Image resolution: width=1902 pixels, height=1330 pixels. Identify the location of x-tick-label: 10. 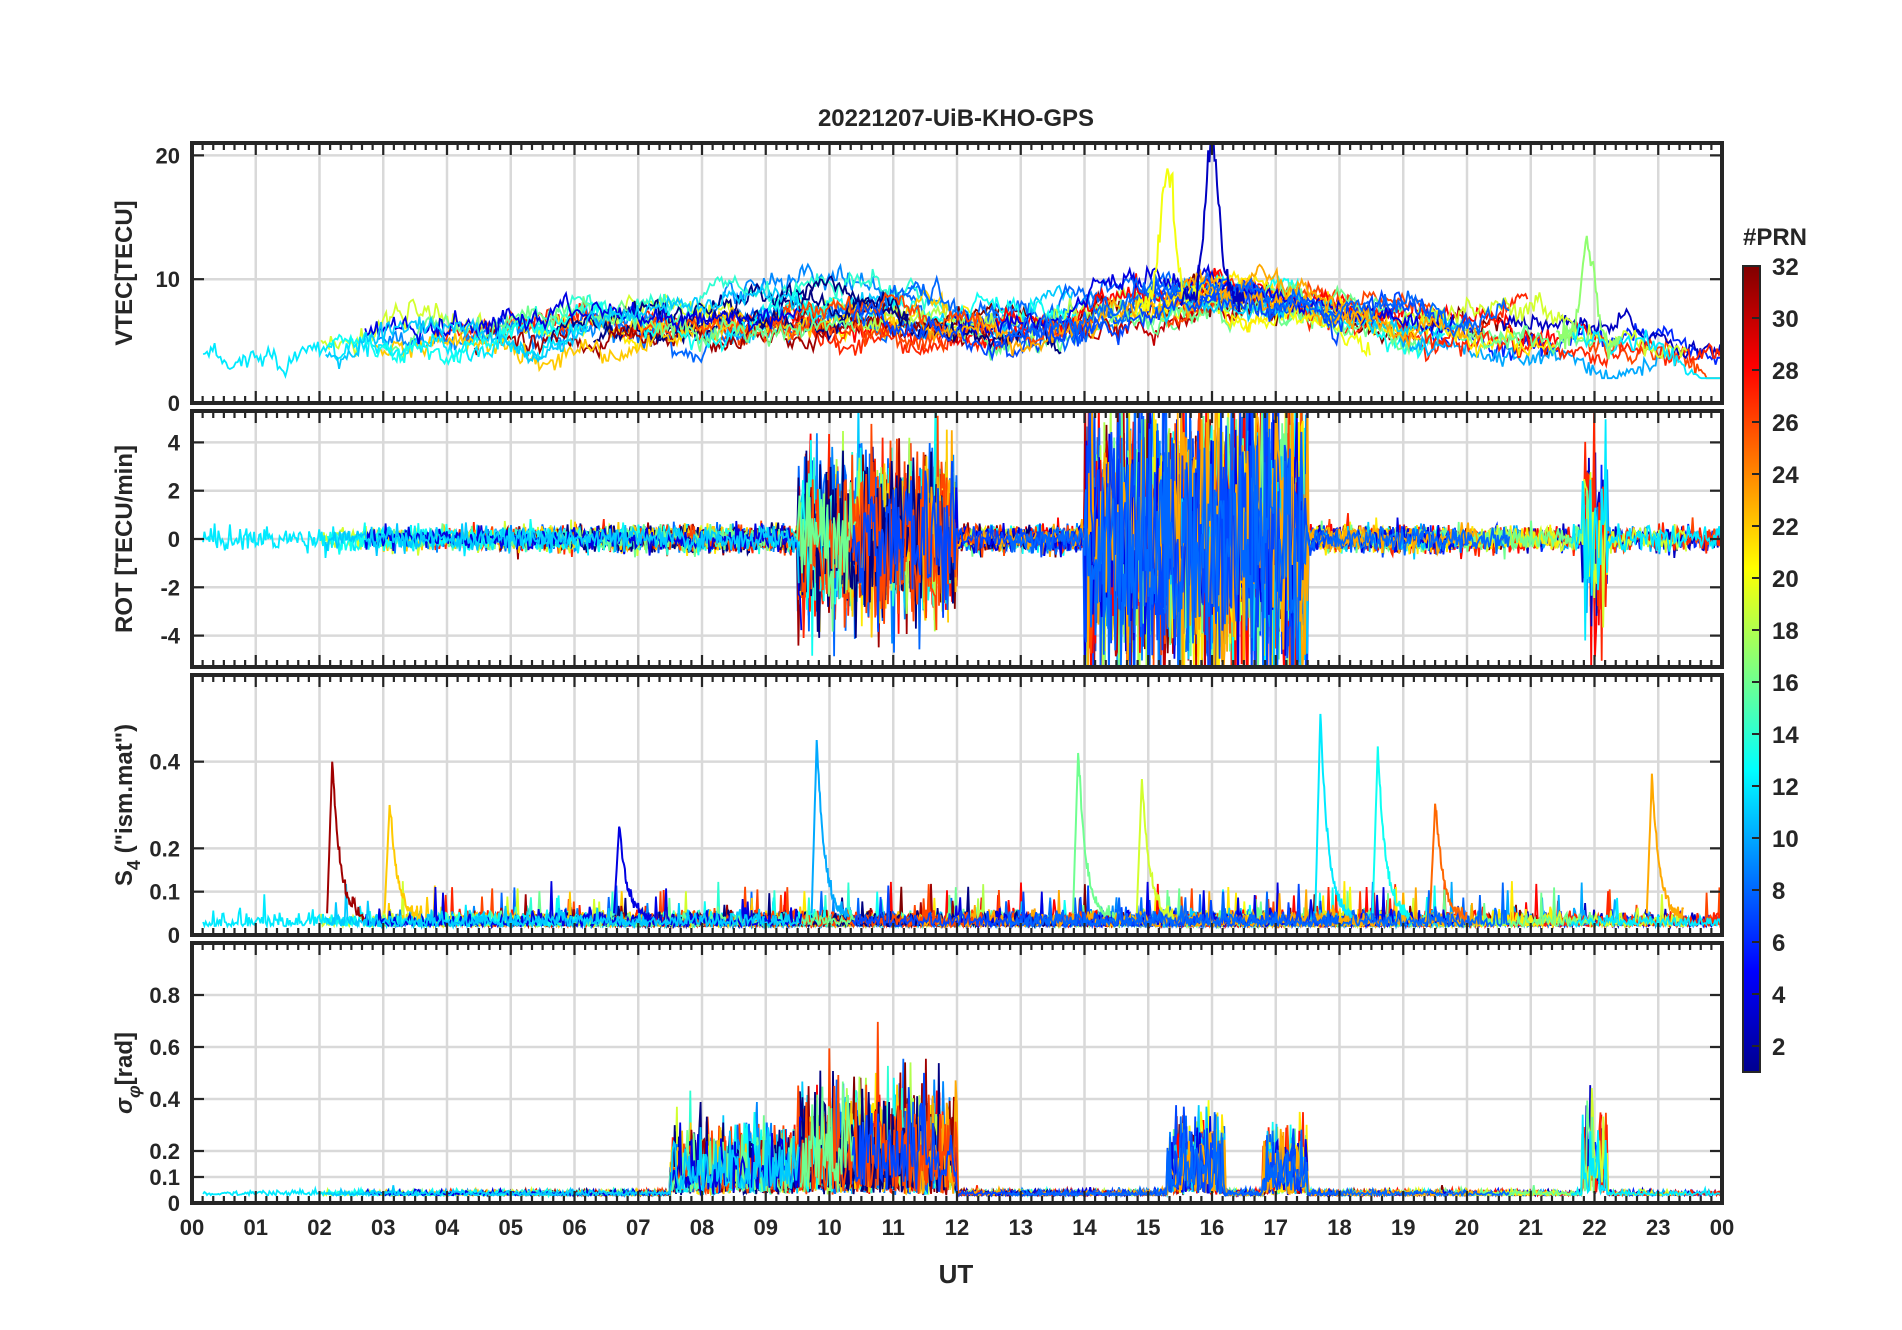
(829, 1227).